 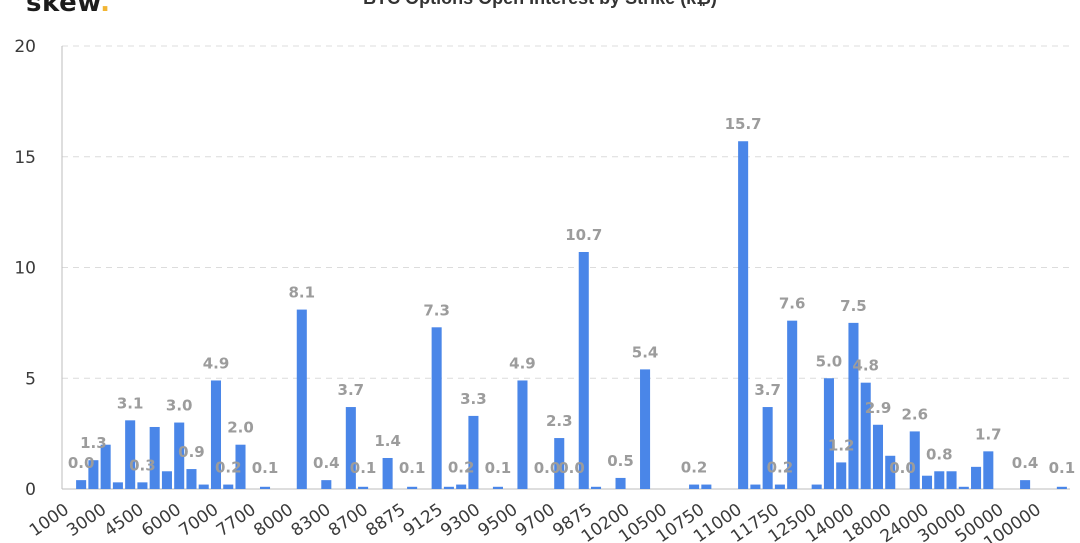 What do you see at coordinates (645, 352) in the screenshot?
I see `data-label: 5.4` at bounding box center [645, 352].